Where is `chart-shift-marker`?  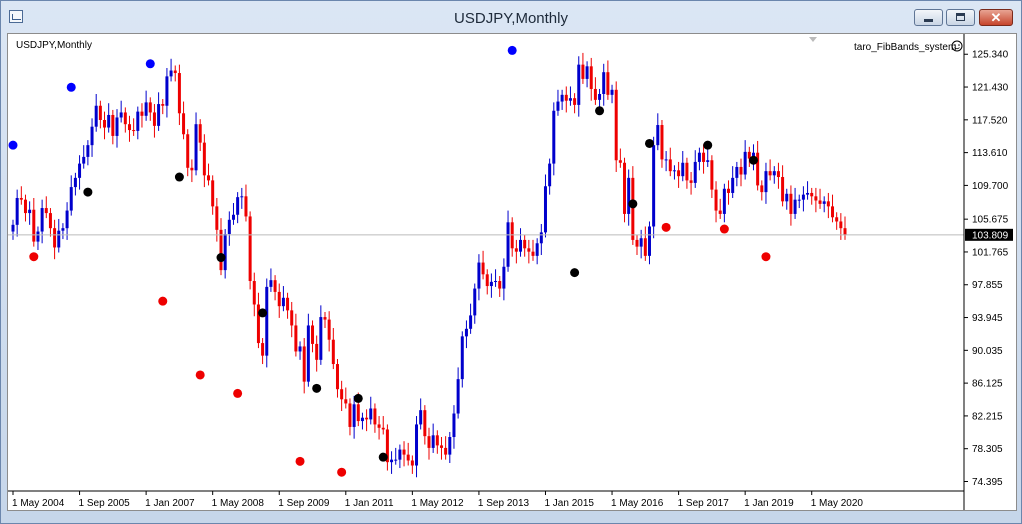 chart-shift-marker is located at coordinates (813, 39).